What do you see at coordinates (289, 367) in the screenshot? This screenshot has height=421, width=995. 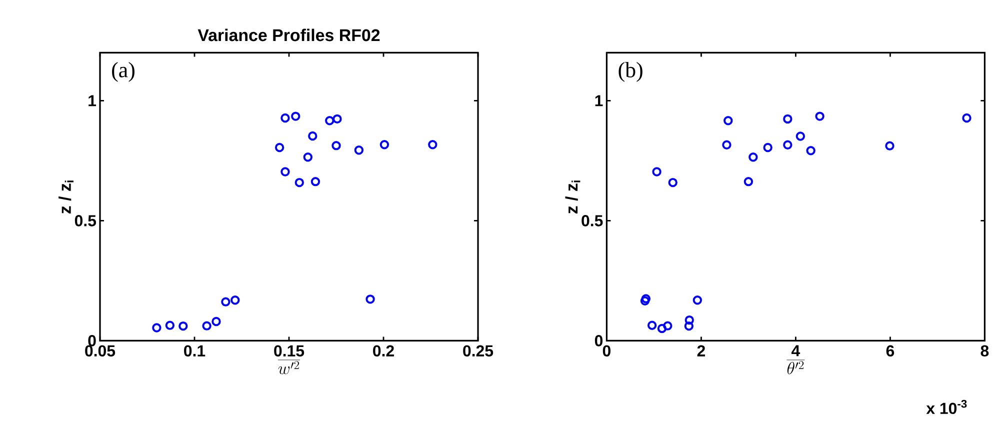 I see `x-axis-title: $\overline{w'^{2}}$` at bounding box center [289, 367].